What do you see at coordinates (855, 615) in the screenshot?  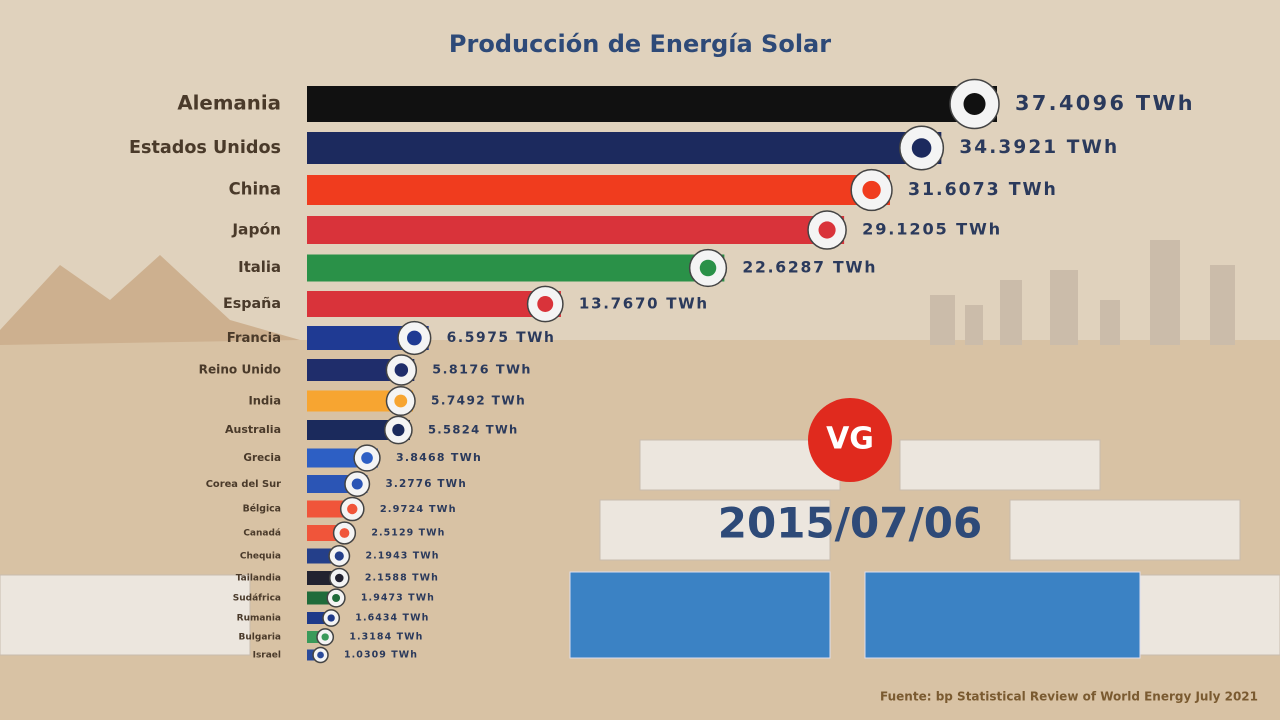 I see `panels-blue` at bounding box center [855, 615].